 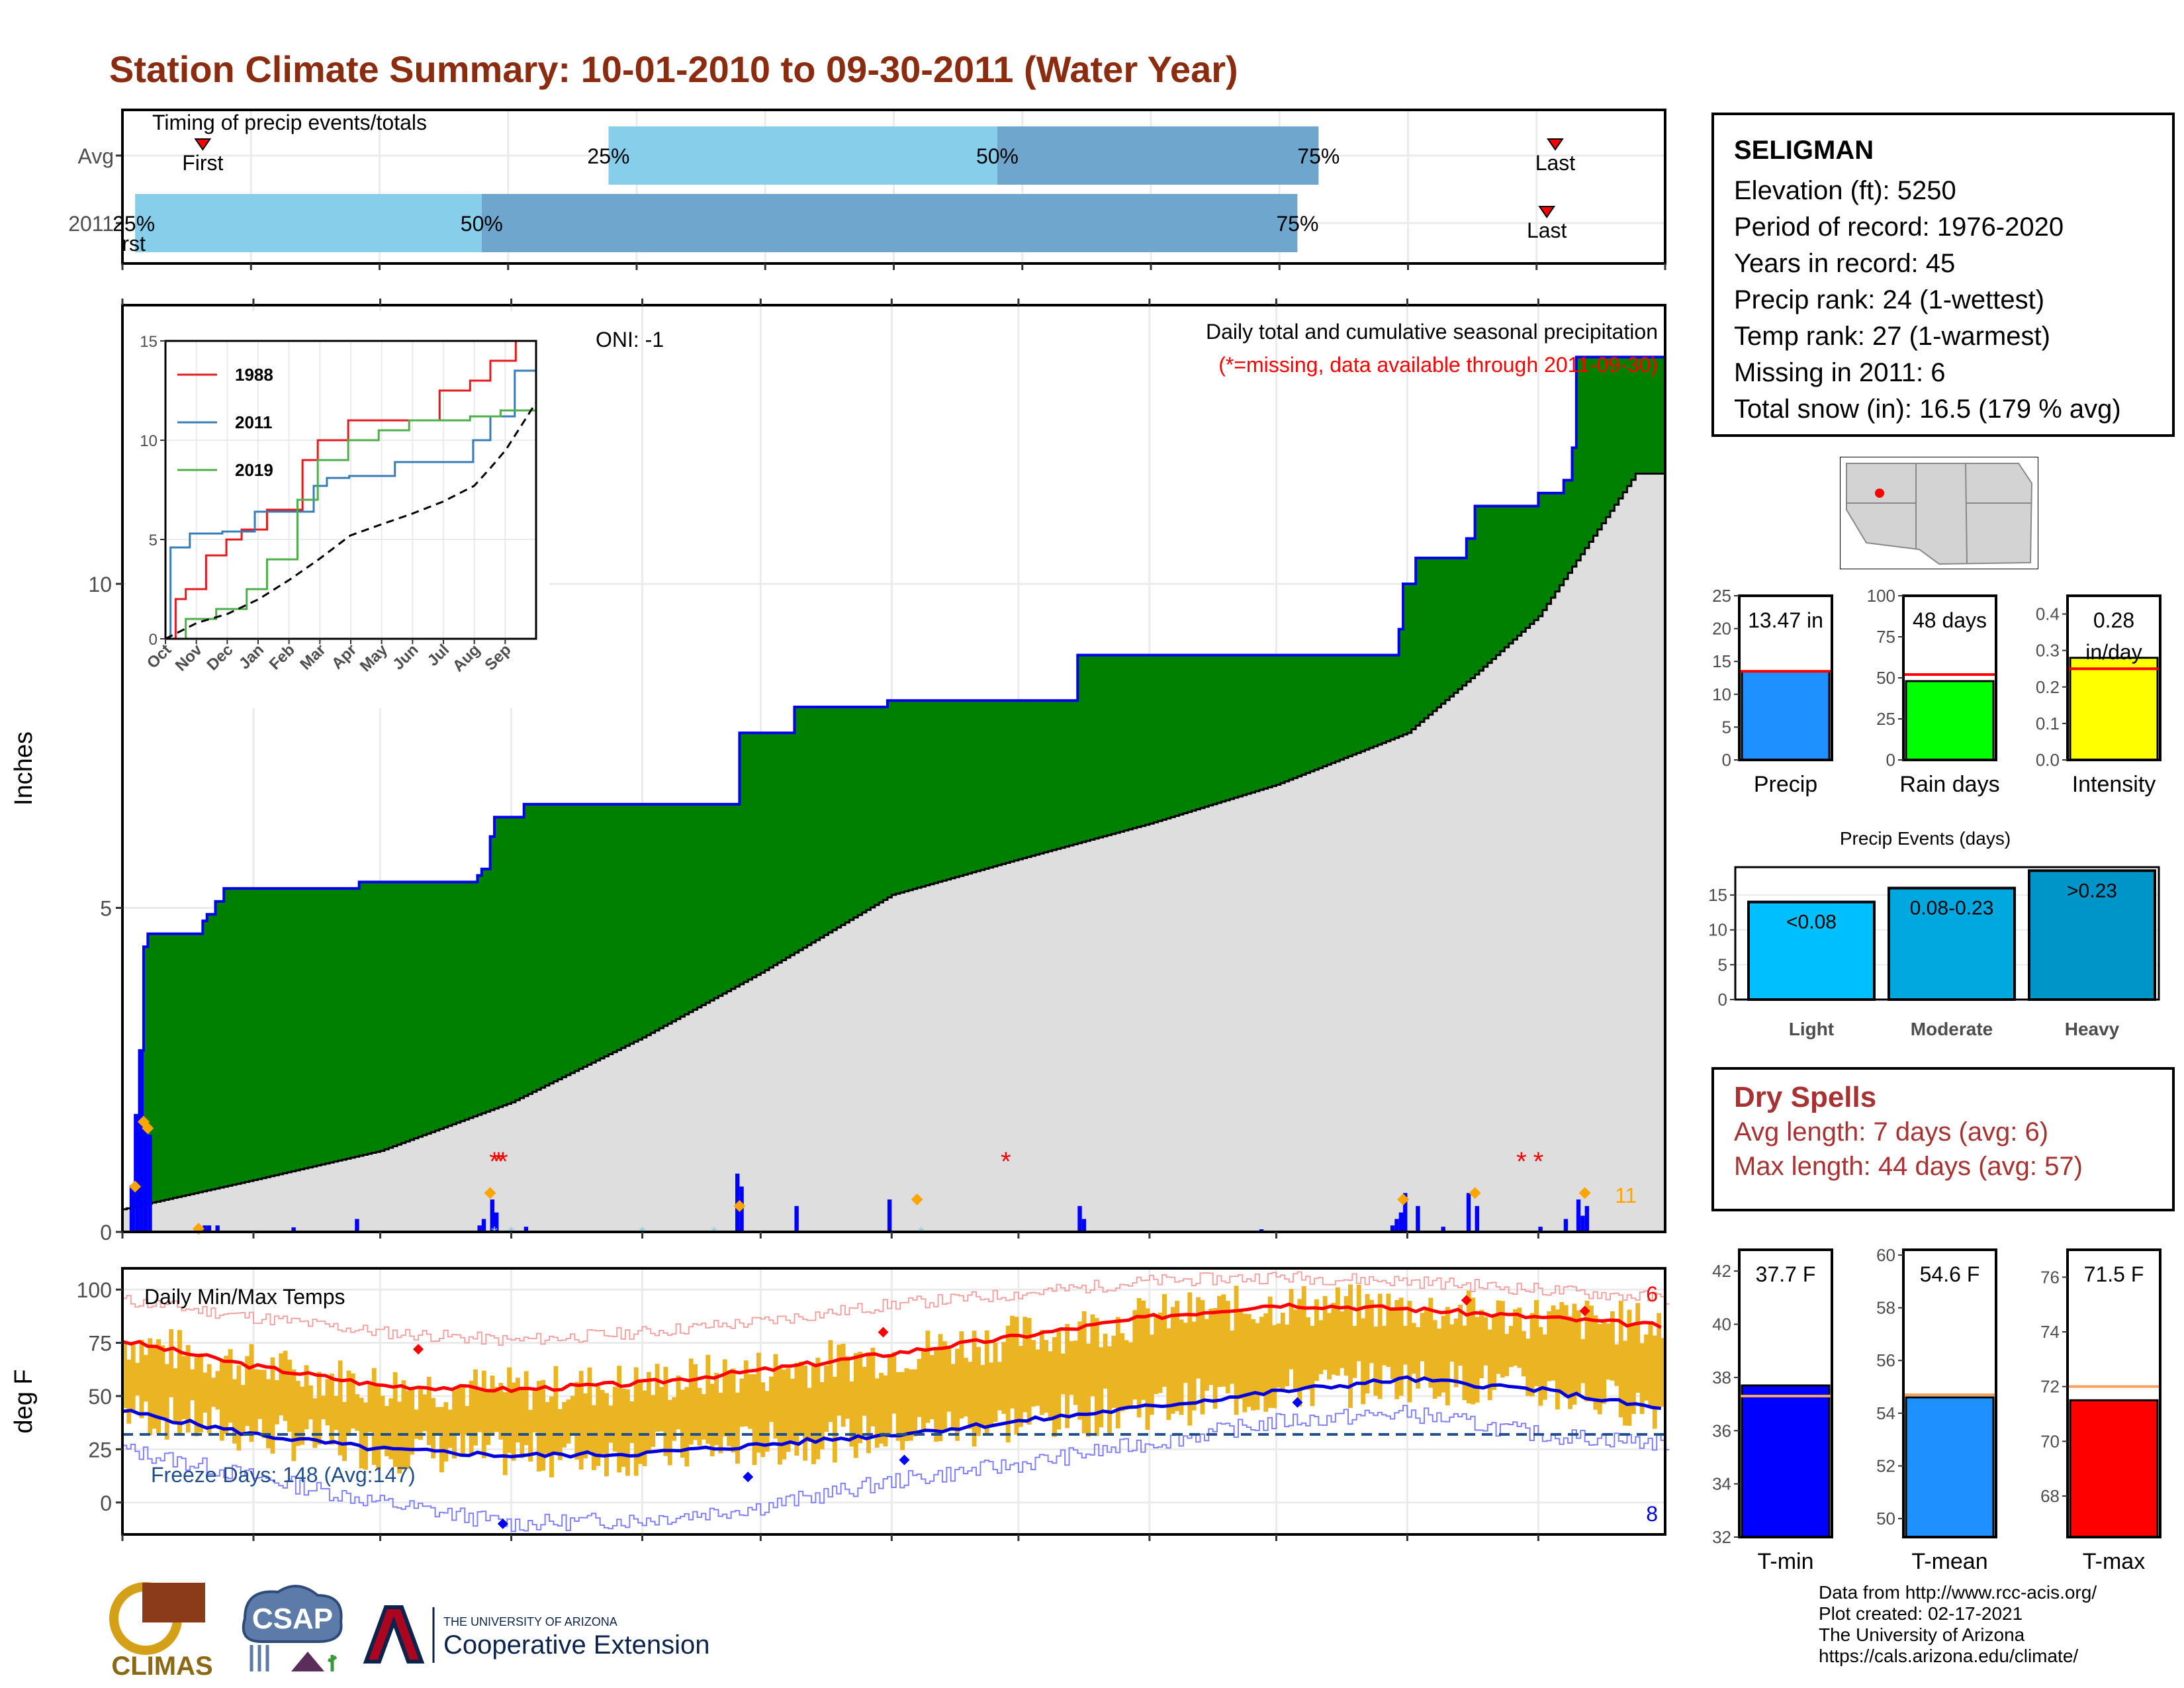 I want to click on avg-min-line, so click(x=892, y=1417).